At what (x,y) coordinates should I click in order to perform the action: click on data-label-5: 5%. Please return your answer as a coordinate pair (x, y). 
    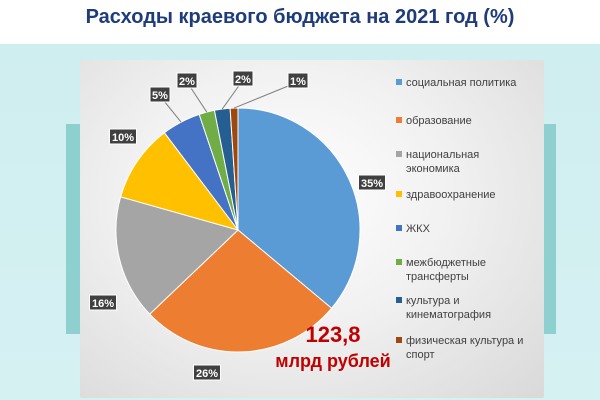
    Looking at the image, I should click on (160, 96).